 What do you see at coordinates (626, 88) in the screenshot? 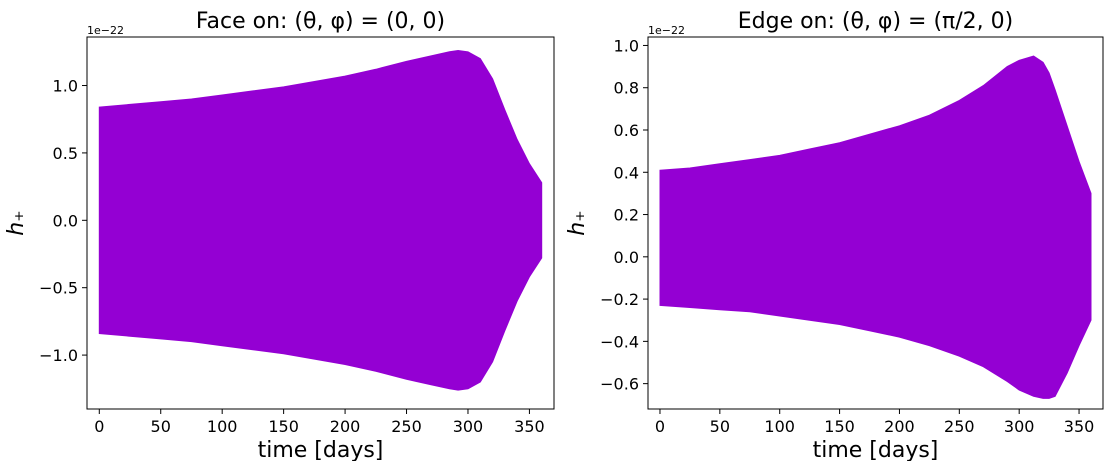
I see `y-tick-label: 0.8` at bounding box center [626, 88].